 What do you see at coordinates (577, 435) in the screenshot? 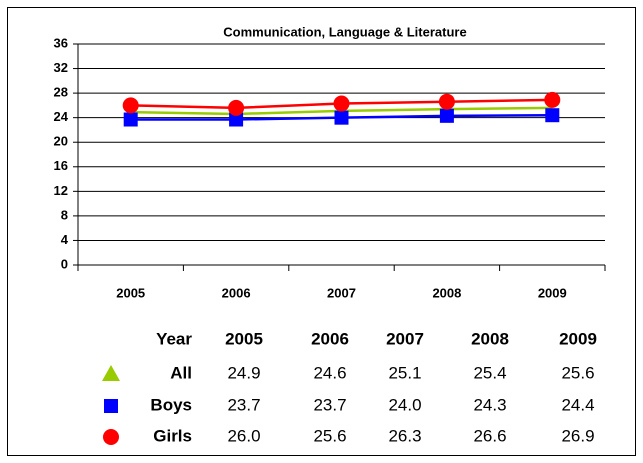
I see `table-value: 26.9` at bounding box center [577, 435].